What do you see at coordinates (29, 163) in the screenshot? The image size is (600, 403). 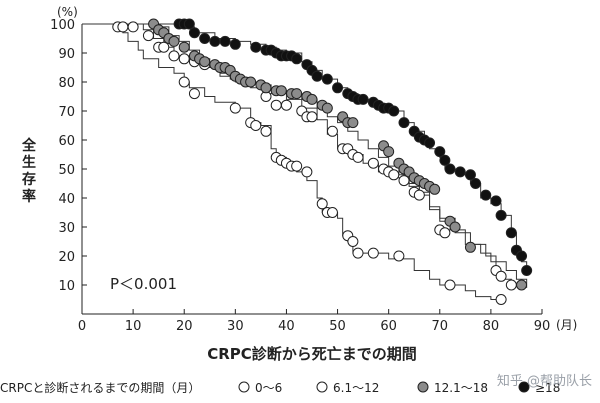 I see `y-axis-title-char-1: 生` at bounding box center [29, 163].